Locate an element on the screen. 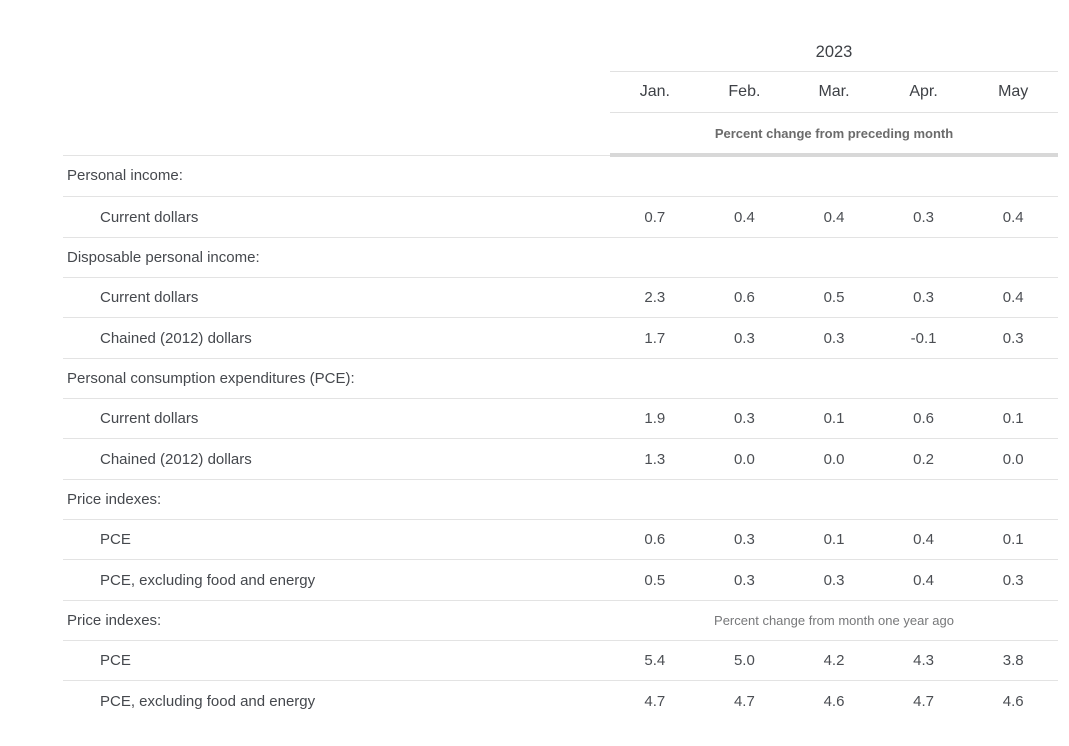  column-header-feb: Feb. is located at coordinates (744, 92).